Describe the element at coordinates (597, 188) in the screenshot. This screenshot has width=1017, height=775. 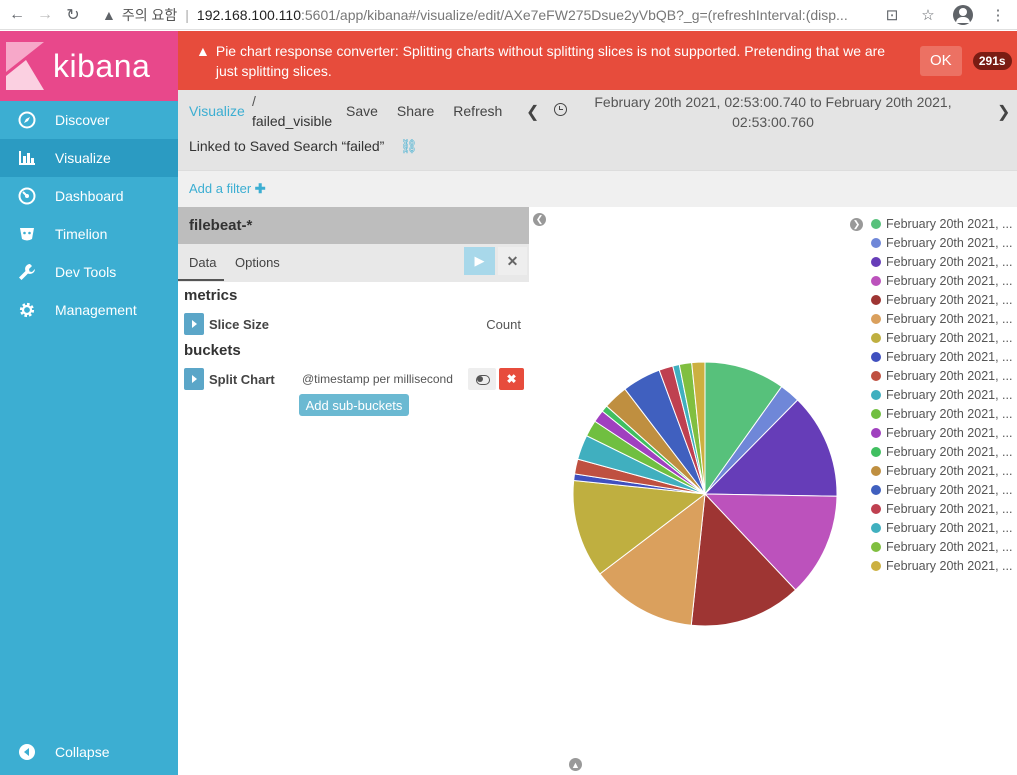
I see `filter-bar: Add a filter ✚` at that location.